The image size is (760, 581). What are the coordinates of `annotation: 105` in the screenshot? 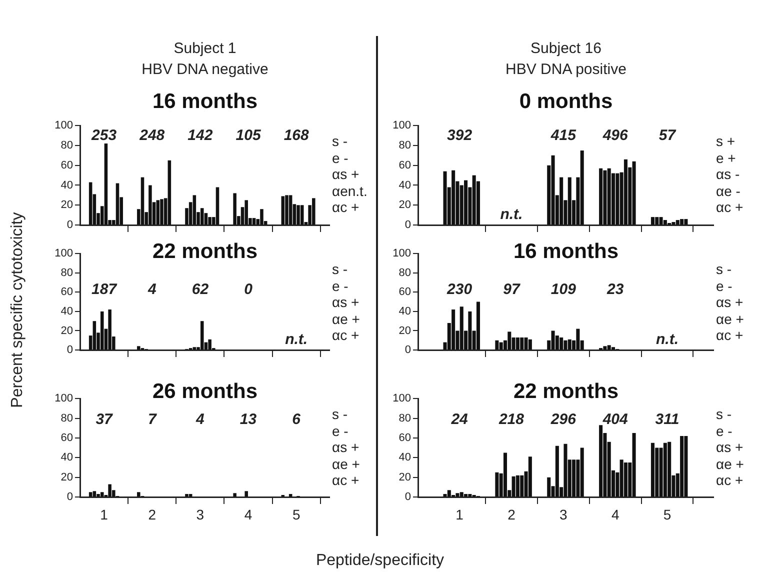 It's located at (249, 135).